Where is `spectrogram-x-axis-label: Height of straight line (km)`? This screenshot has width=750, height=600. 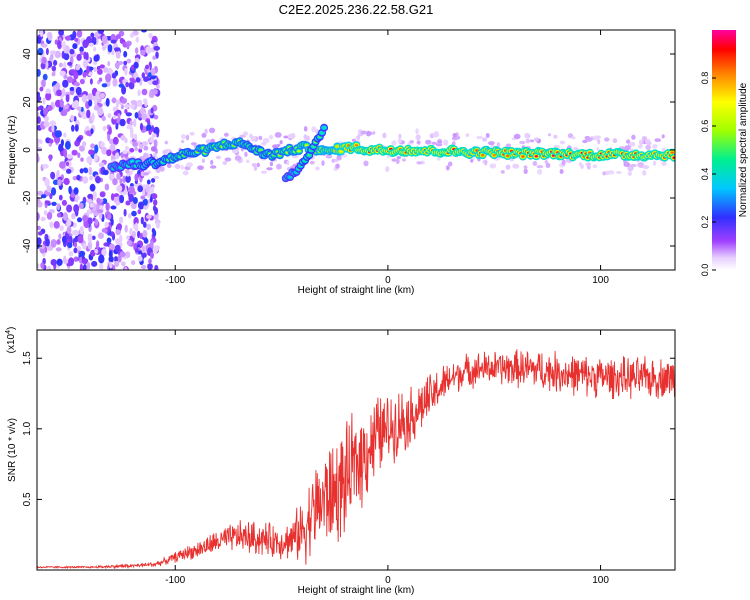
spectrogram-x-axis-label: Height of straight line (km) is located at coordinates (356, 290).